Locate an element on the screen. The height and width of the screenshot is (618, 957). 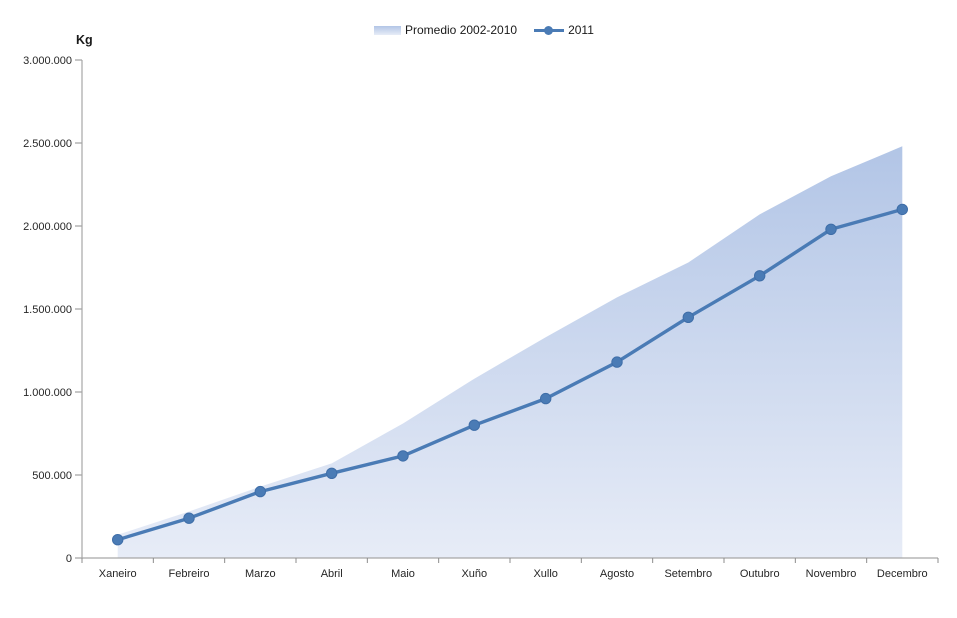
svg-text: Agosto is located at coordinates (617, 574).